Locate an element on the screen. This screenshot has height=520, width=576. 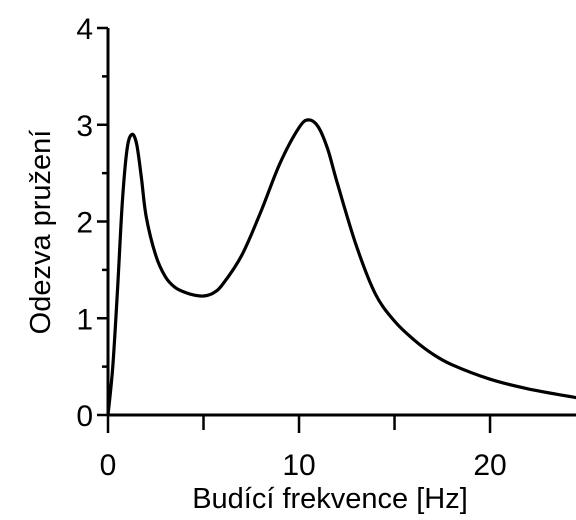
y-ticks: 0 1 2 3 4 is located at coordinates (92, 223).